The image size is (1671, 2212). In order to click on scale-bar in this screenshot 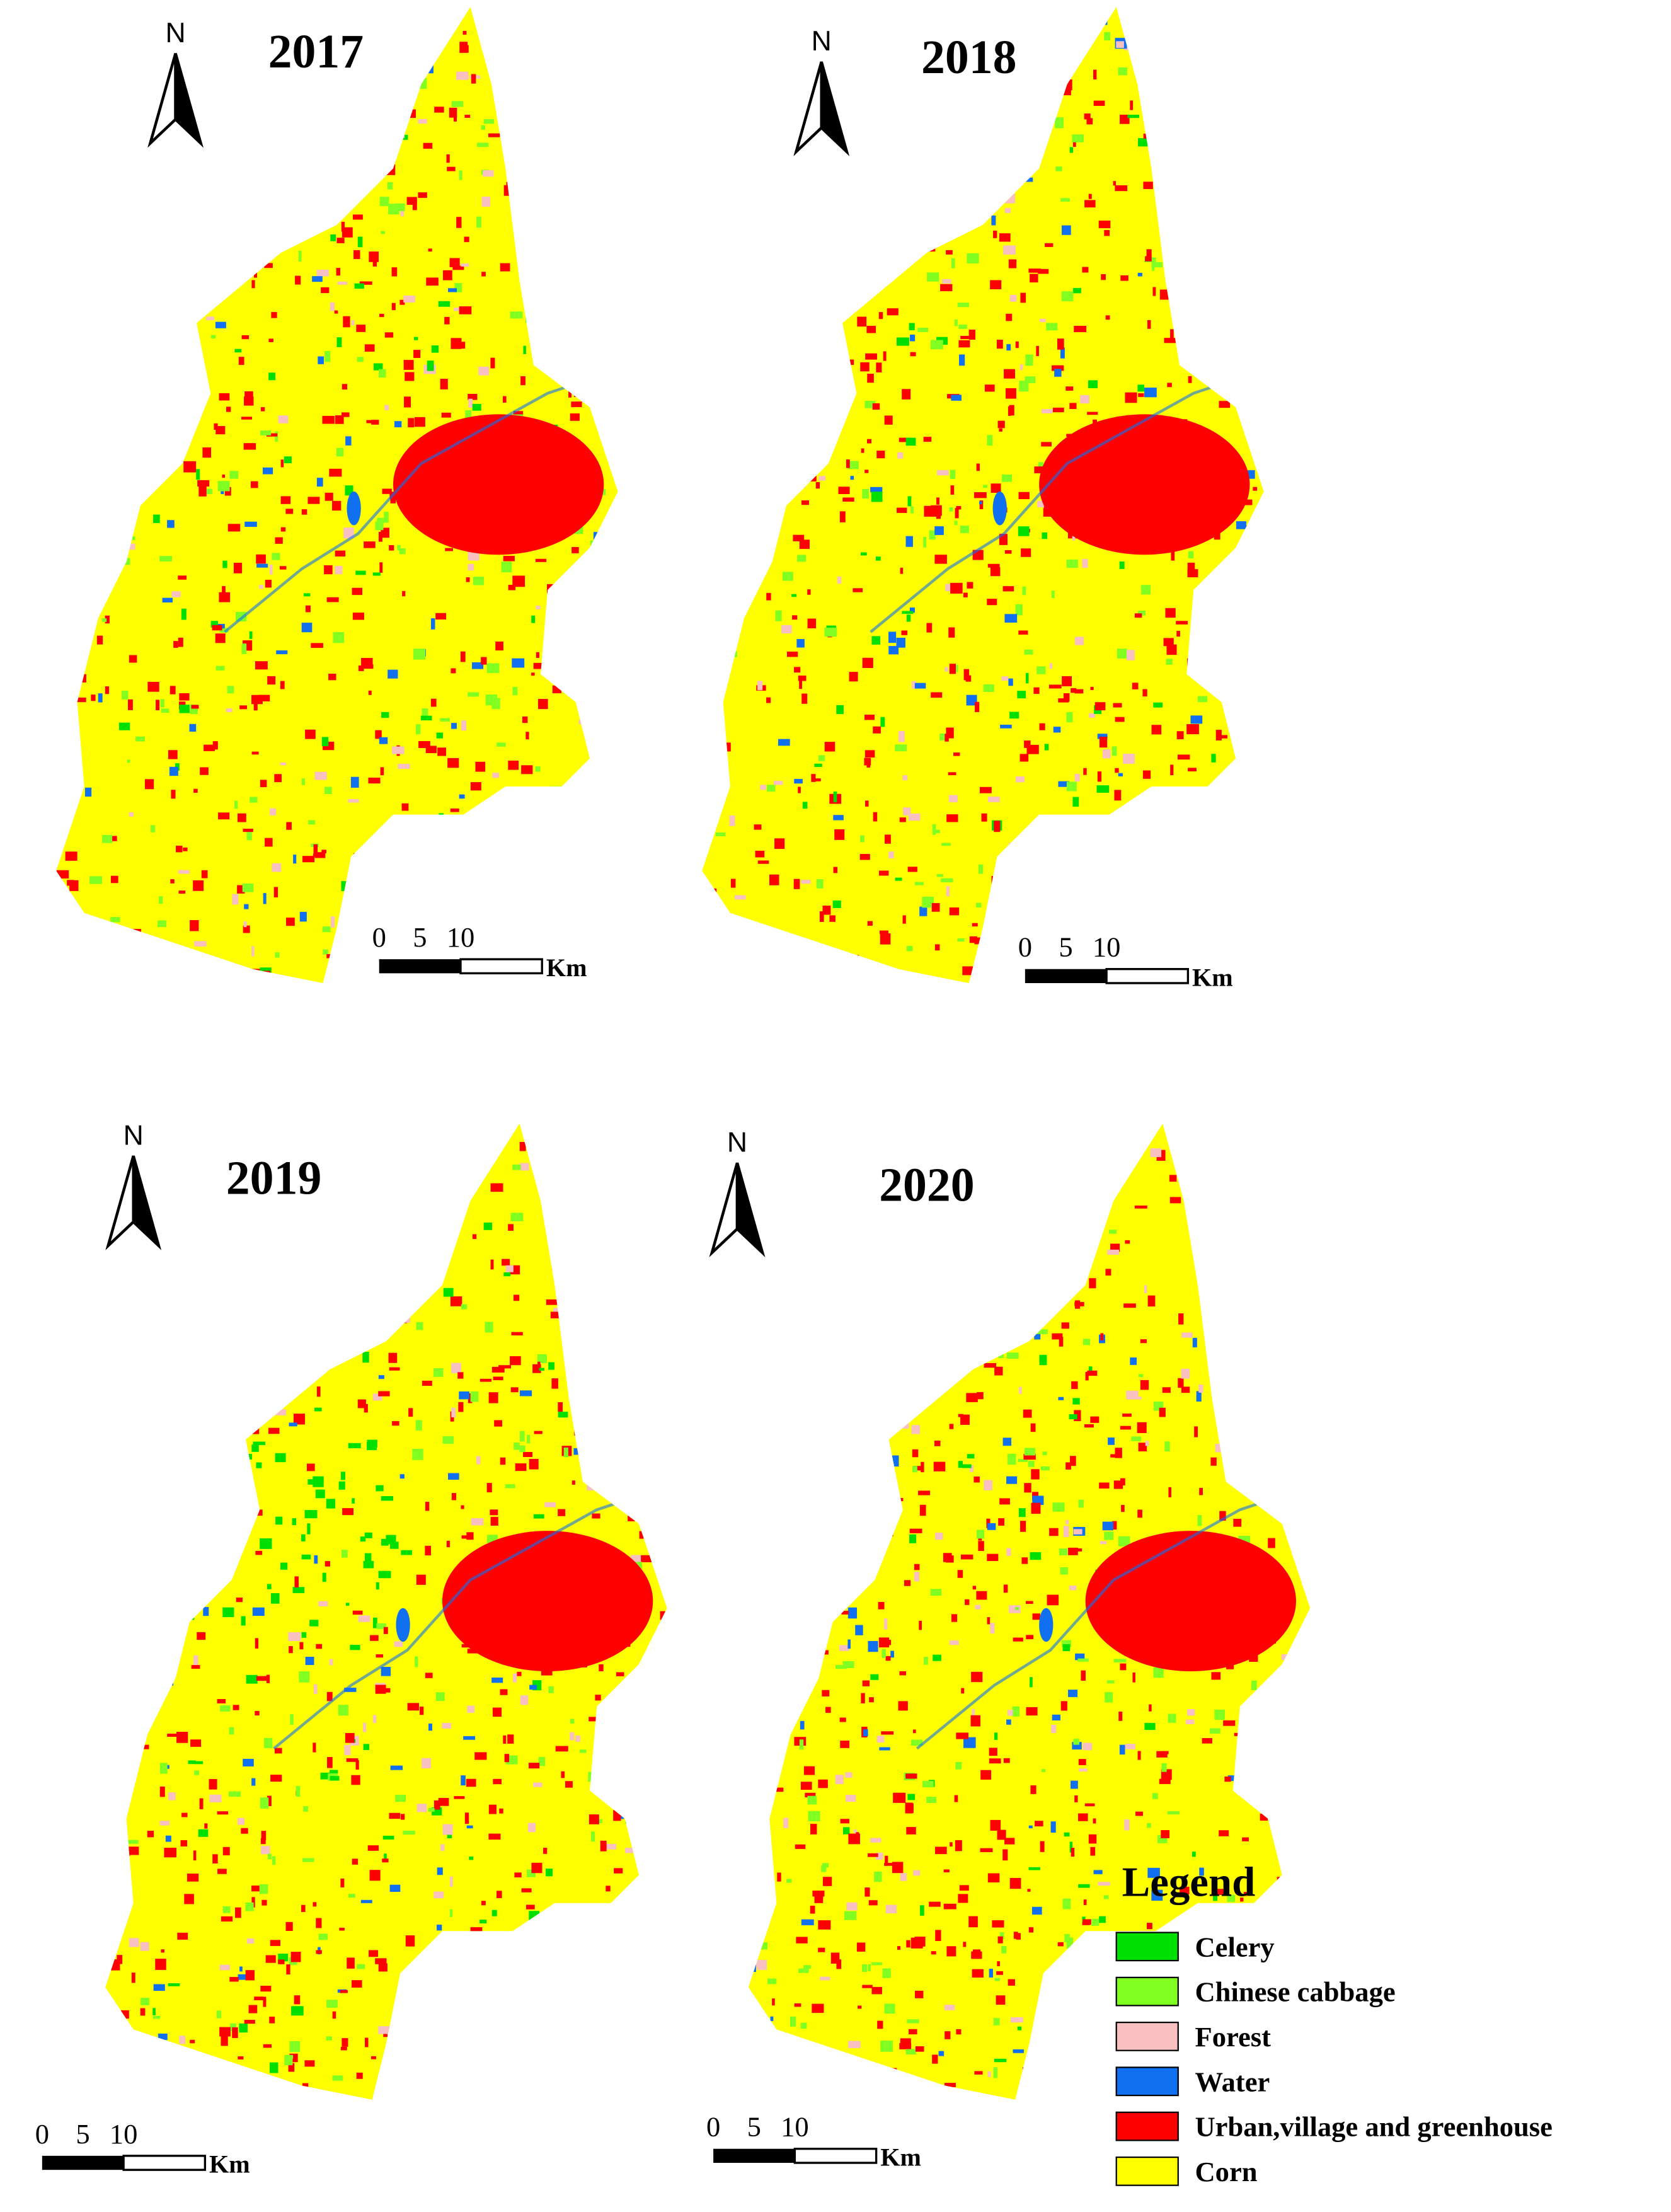, I will do `click(754, 2155)`.